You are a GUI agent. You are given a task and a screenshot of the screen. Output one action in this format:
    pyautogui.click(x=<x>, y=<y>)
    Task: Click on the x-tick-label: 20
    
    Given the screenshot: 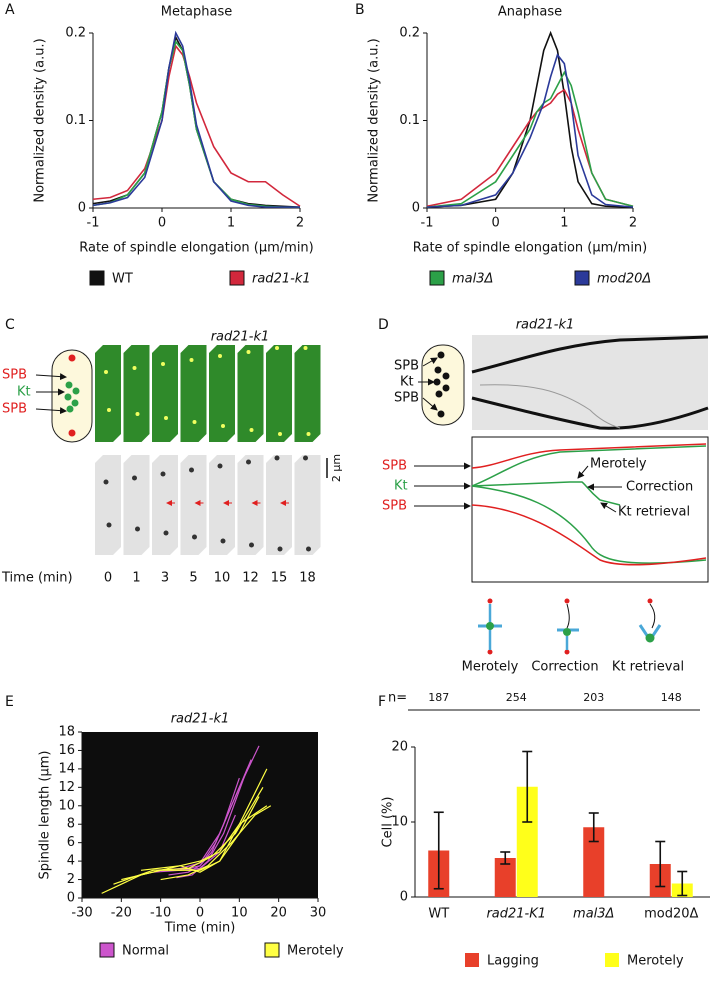 What is the action you would take?
    pyautogui.click(x=278, y=913)
    